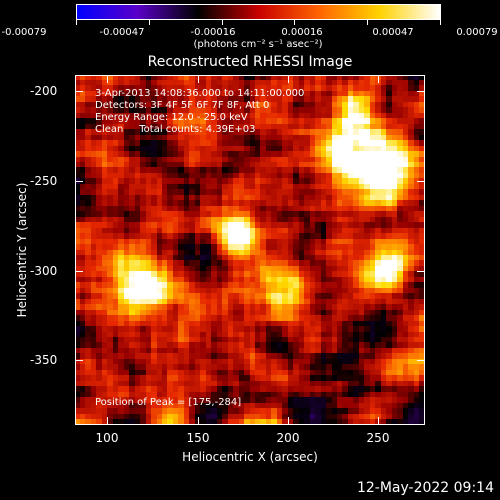  I want to click on colorbar-tick-label: -0.00016, so click(213, 32).